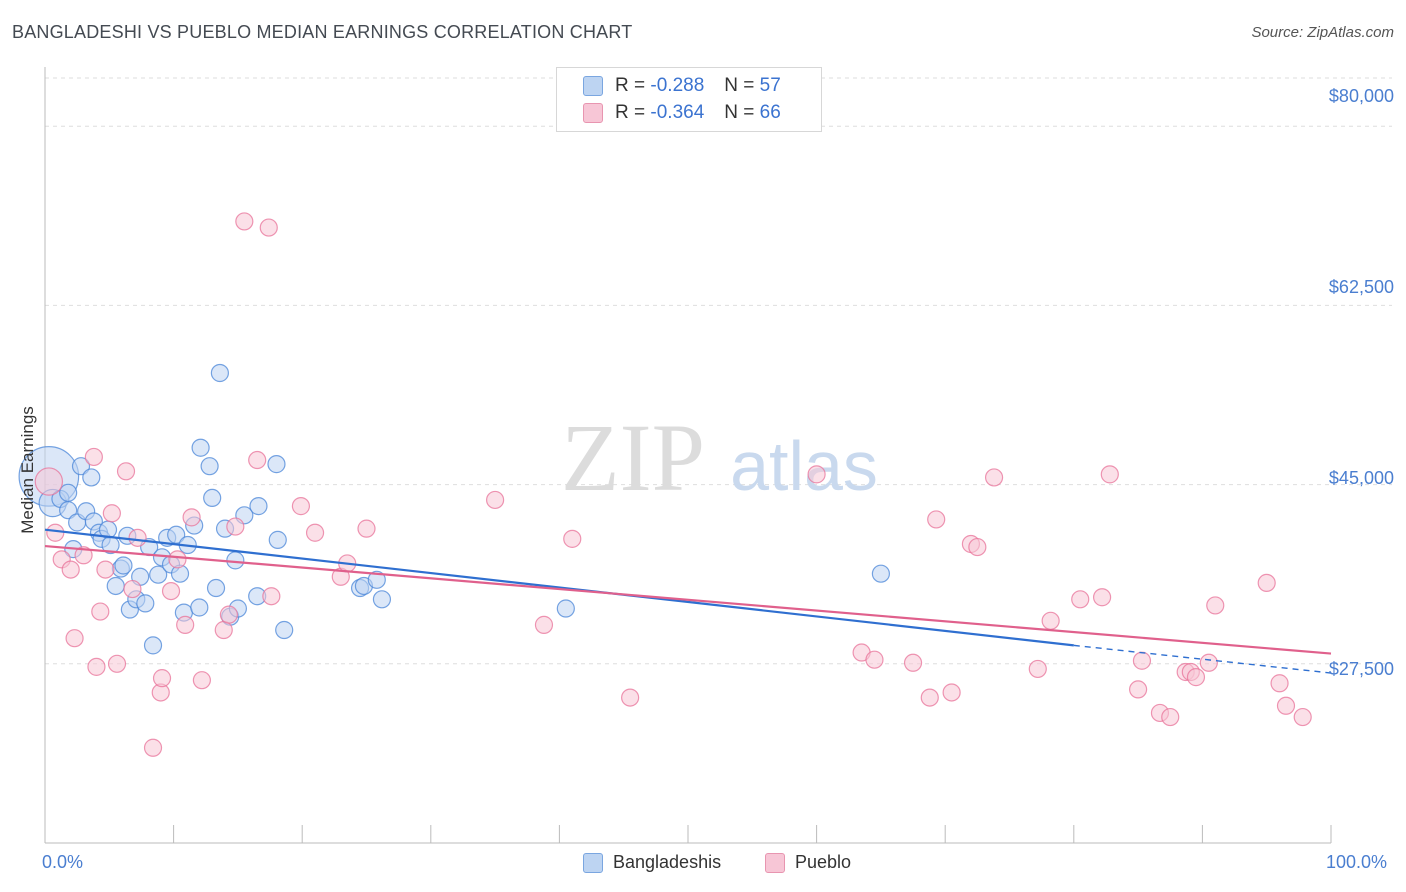 Image resolution: width=1406 pixels, height=892 pixels. I want to click on legend-n-label: N =, so click(739, 85).